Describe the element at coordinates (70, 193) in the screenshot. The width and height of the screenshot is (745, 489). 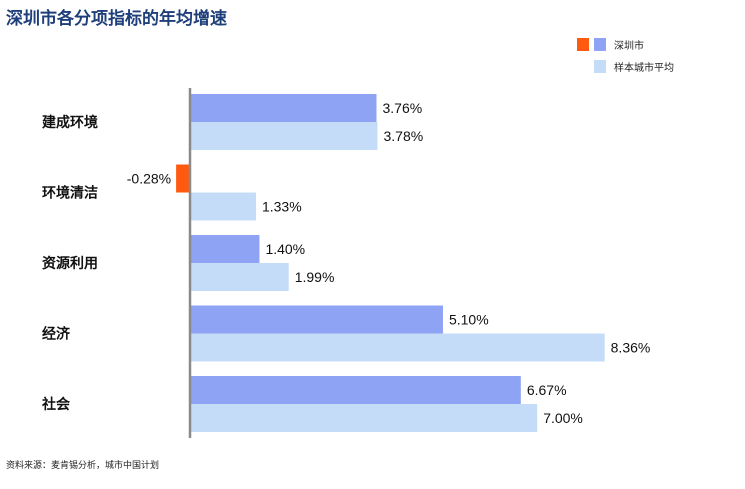
I see `category-label: 环境清洁` at that location.